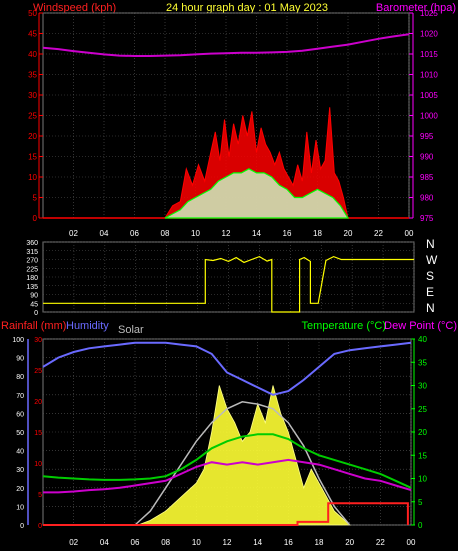 The width and height of the screenshot is (458, 551). I want to click on rain-tick-label: 20, so click(38, 402).